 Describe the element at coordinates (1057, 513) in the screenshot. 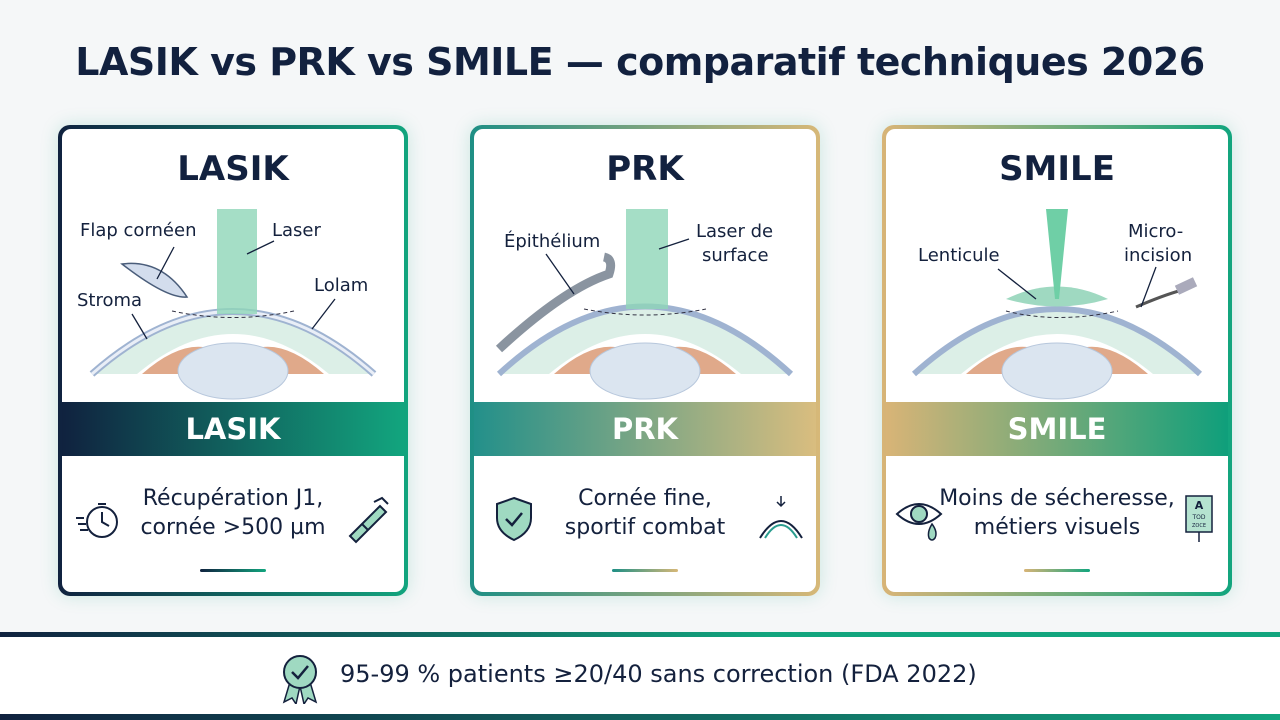

I see `card-description: Moins de sécheresse, métiers visuels` at that location.